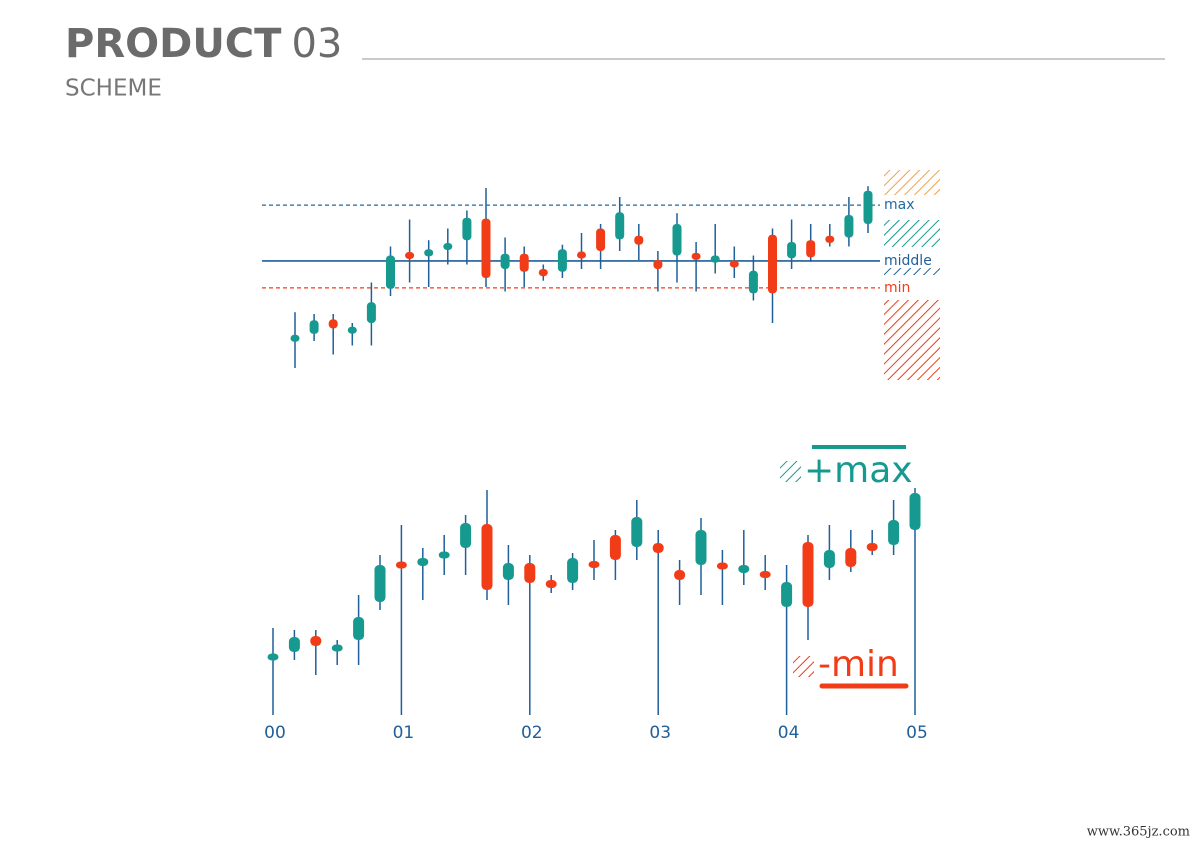 Image resolution: width=1200 pixels, height=852 pixels. I want to click on watermark: www.365jz.com, so click(1138, 832).